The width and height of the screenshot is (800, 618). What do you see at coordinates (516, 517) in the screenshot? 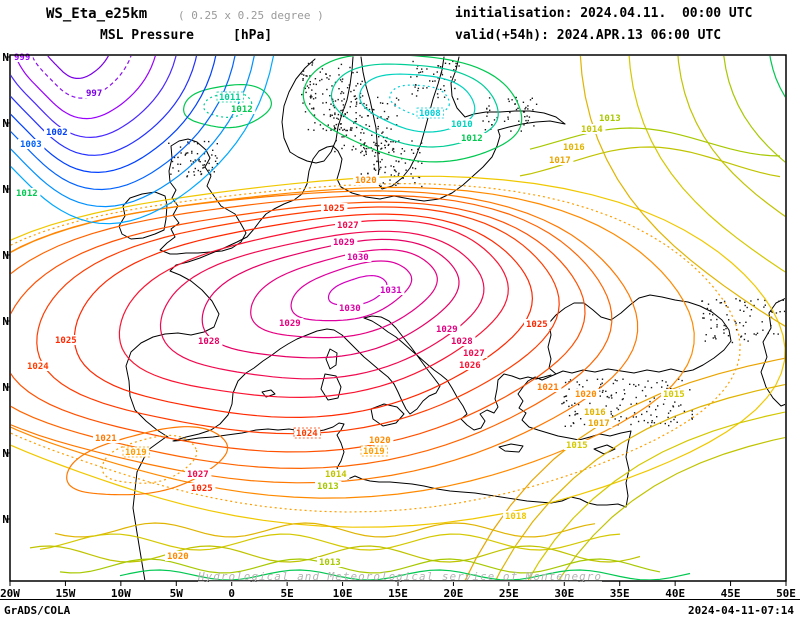
I see `svg-text: 1018` at bounding box center [516, 517].